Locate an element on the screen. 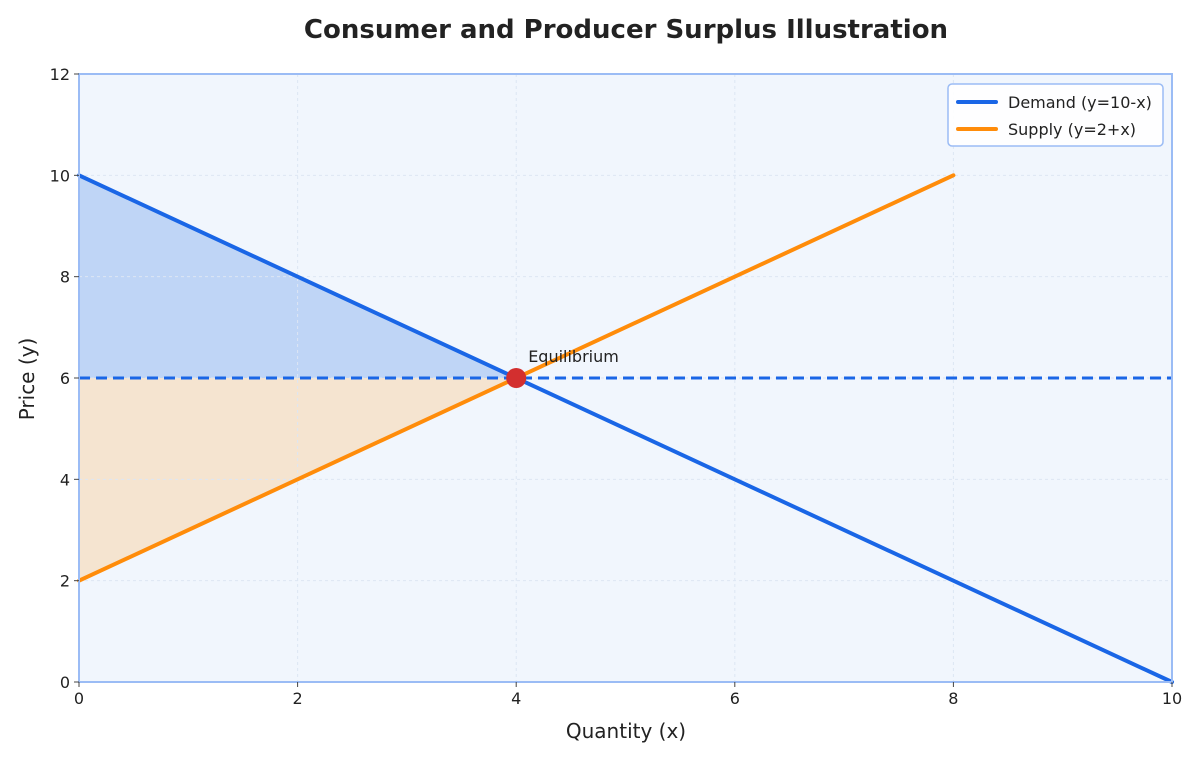  x-tick-label: 6 is located at coordinates (735, 698).